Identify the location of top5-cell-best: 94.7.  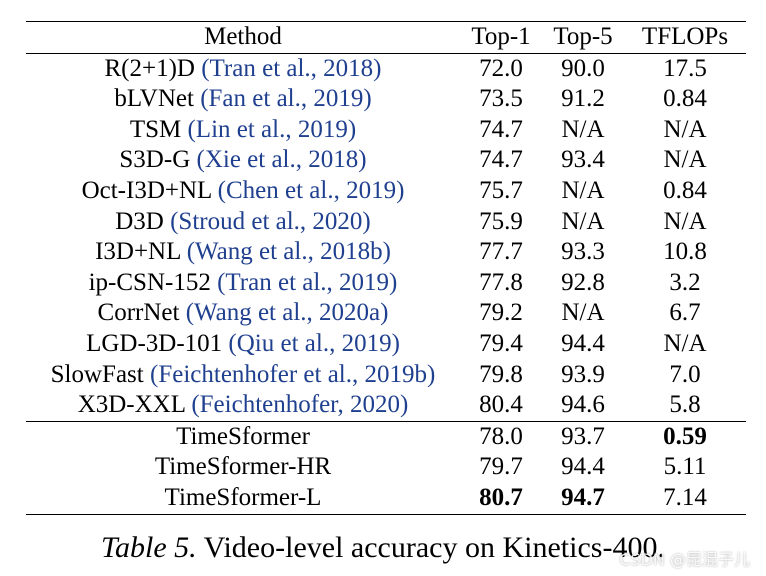
(583, 498).